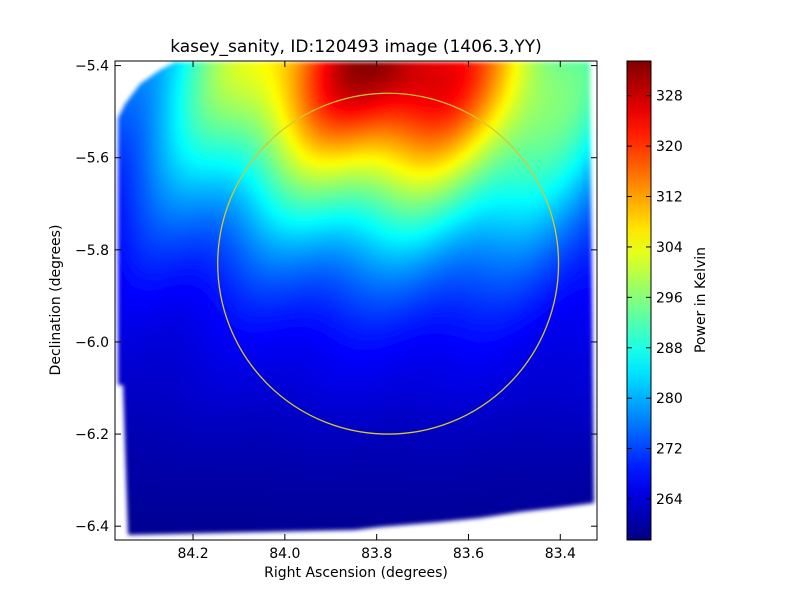 This screenshot has height=600, width=800. Describe the element at coordinates (376, 554) in the screenshot. I see `x-tick-label-2: 83.8` at that location.